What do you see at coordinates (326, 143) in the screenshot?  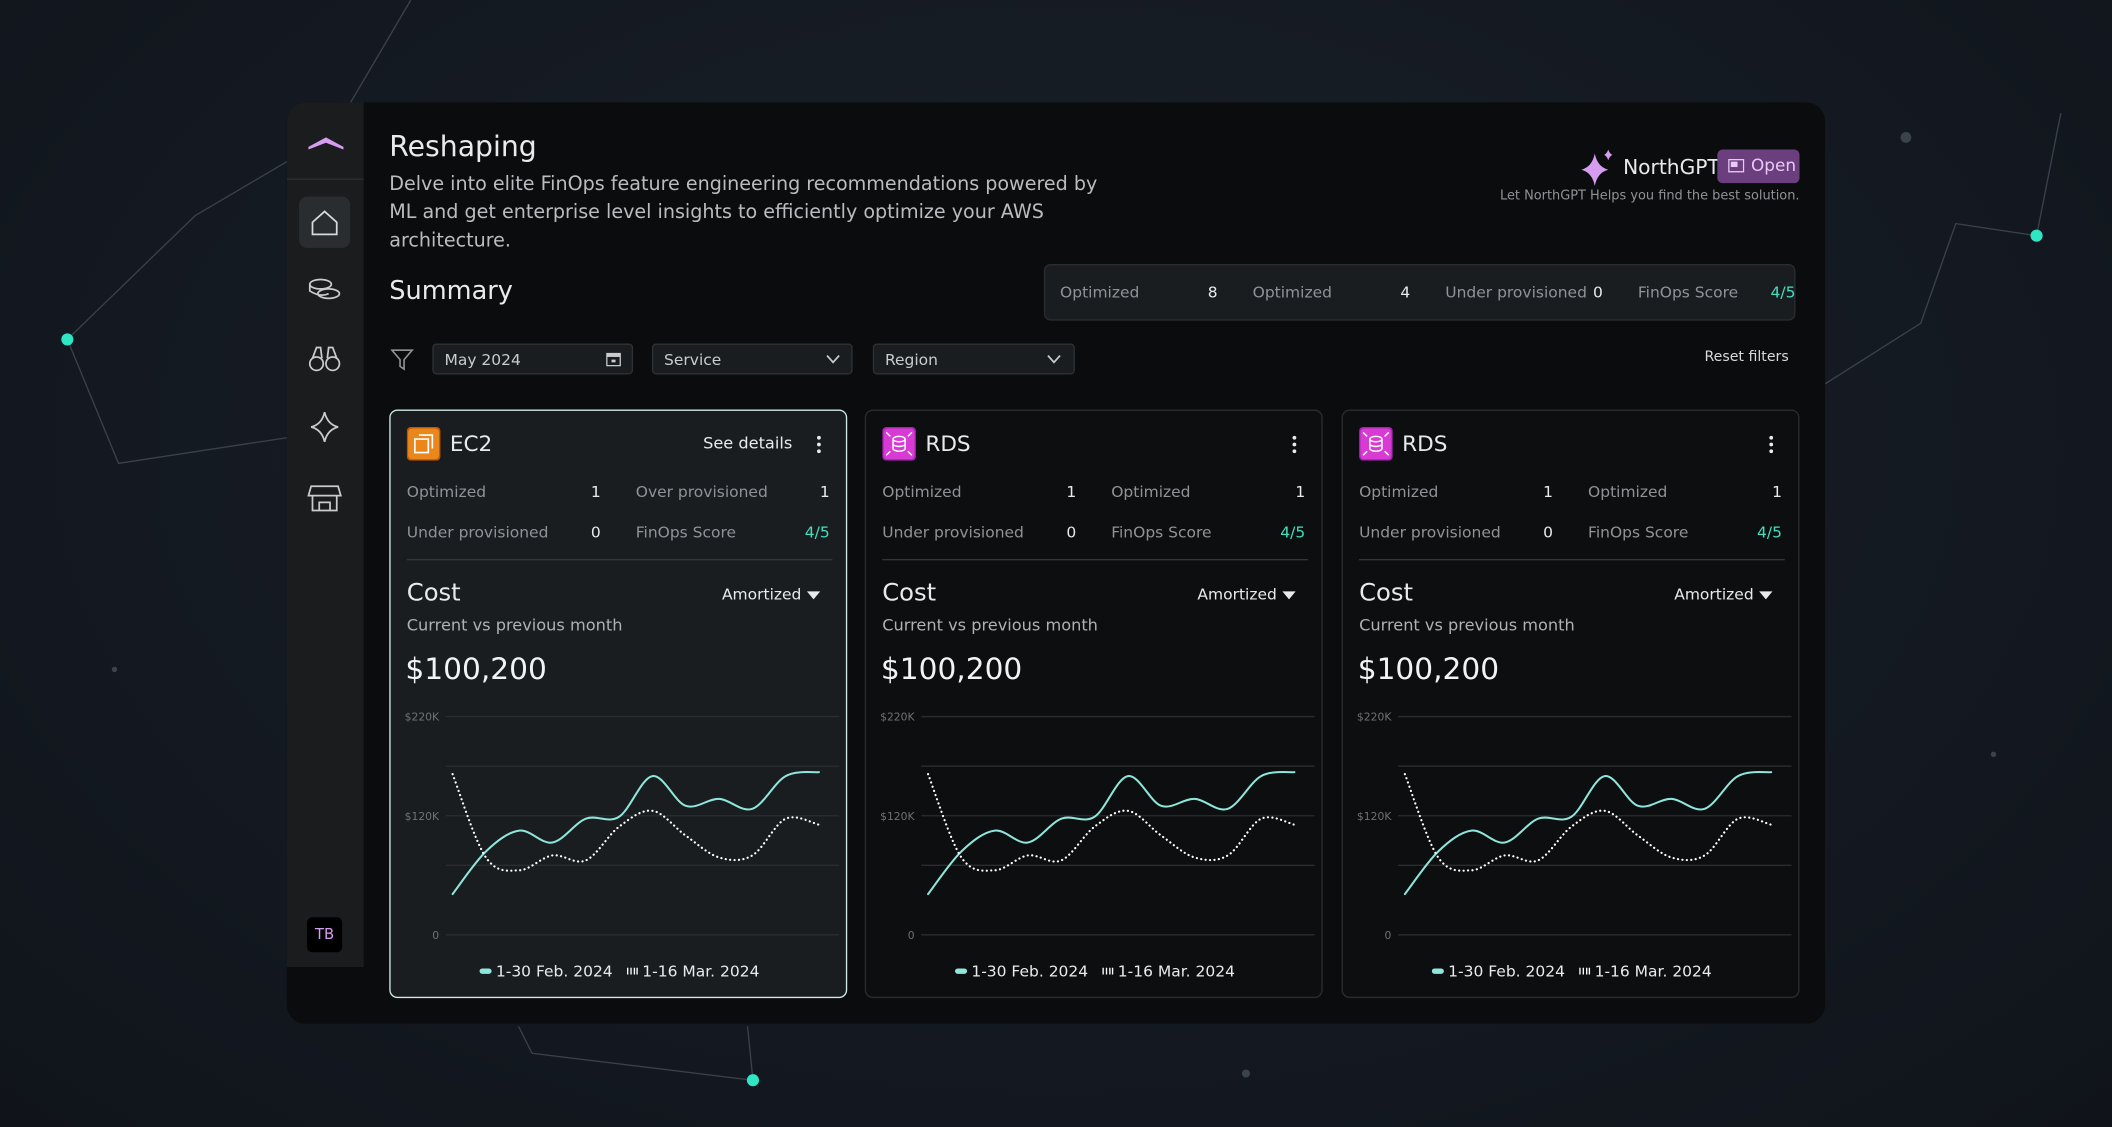 I see `logo` at bounding box center [326, 143].